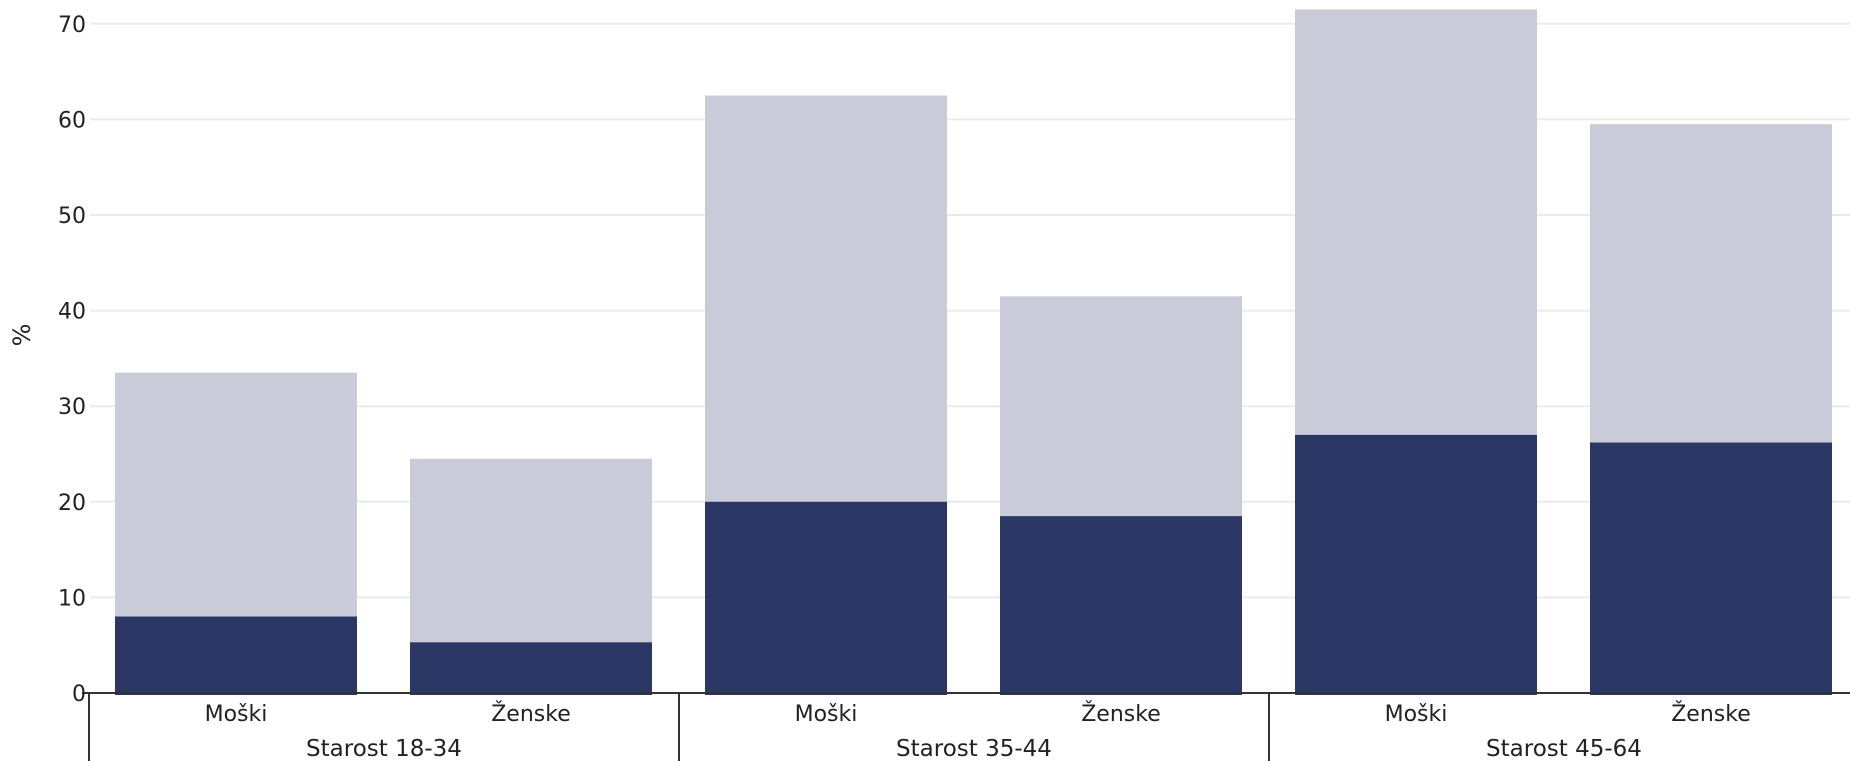 This screenshot has height=761, width=1850. Describe the element at coordinates (72, 312) in the screenshot. I see `y-tick-label: 40` at that location.